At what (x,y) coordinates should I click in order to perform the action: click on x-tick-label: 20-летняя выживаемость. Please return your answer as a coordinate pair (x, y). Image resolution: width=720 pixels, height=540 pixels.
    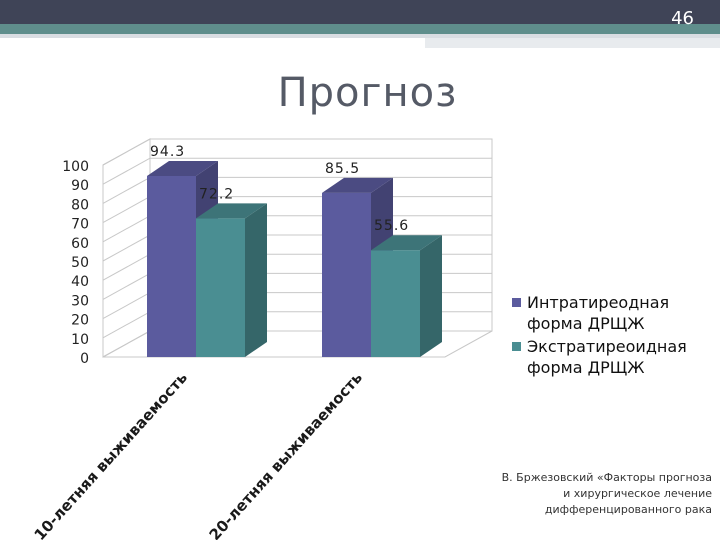
    Looking at the image, I should click on (286, 454).